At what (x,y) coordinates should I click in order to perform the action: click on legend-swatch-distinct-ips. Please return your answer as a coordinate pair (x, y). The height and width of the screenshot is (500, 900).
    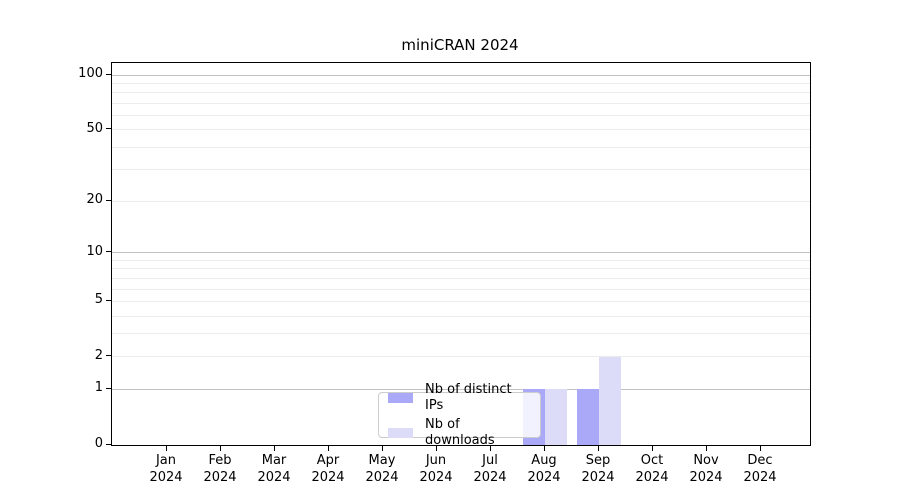
    Looking at the image, I should click on (400, 397).